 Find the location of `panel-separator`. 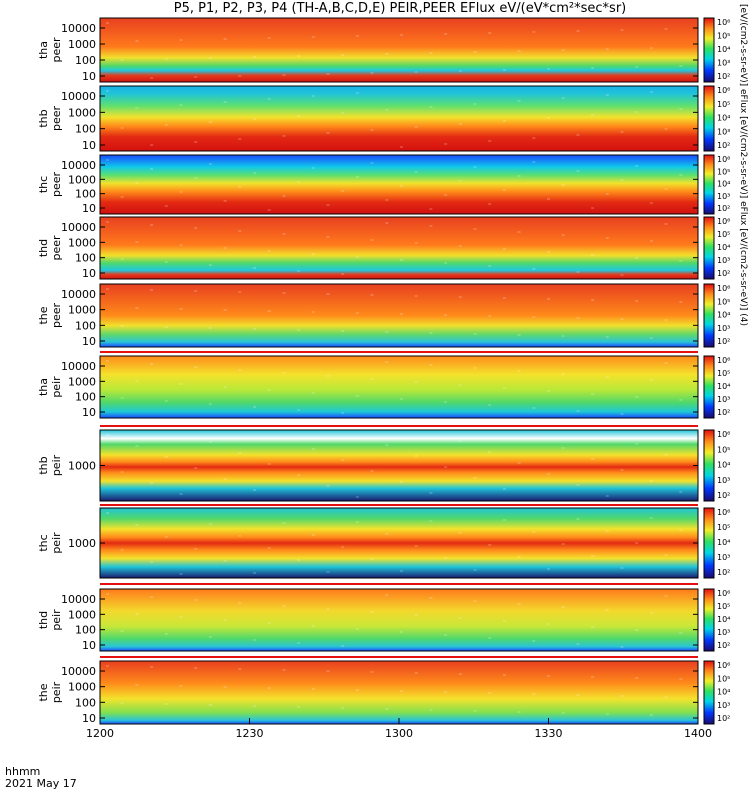

panel-separator is located at coordinates (399, 505).